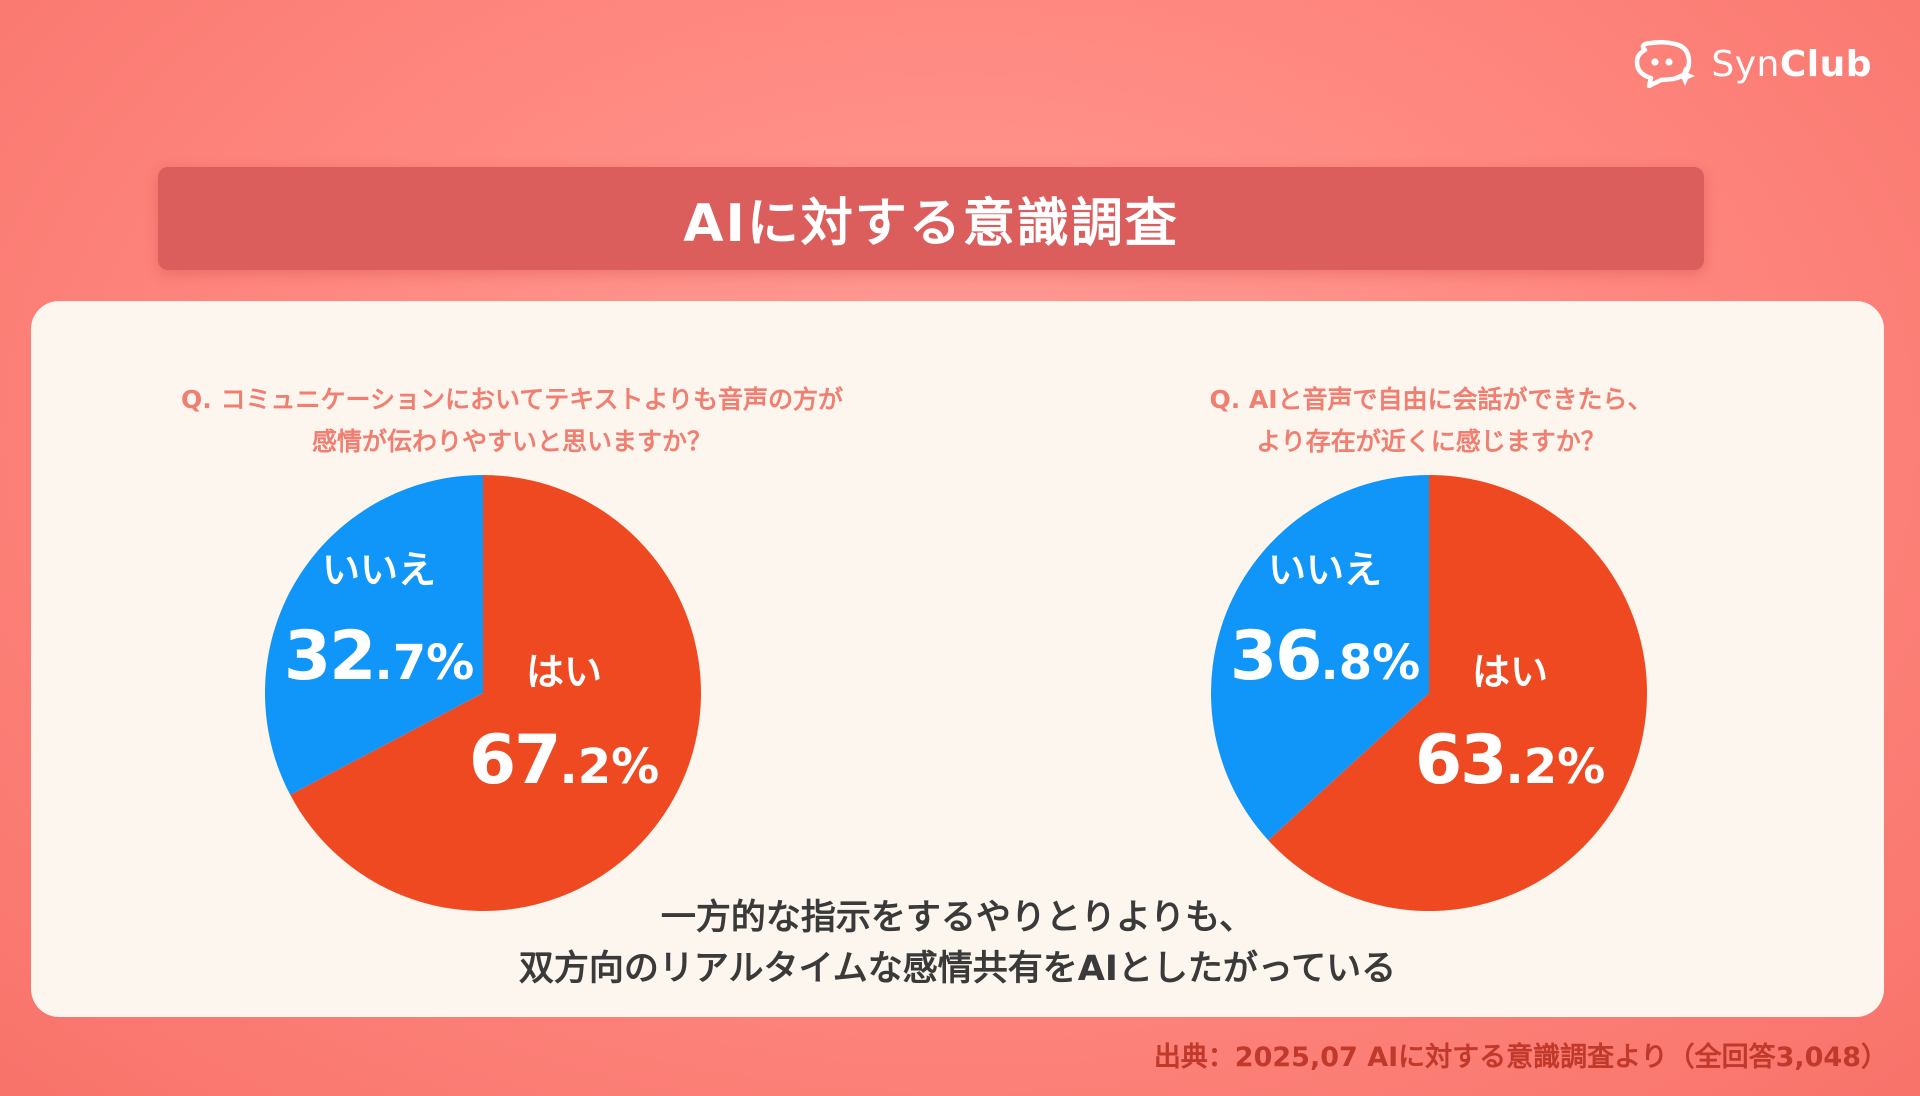 This screenshot has width=1920, height=1096. Describe the element at coordinates (564, 672) in the screenshot. I see `pie-1-label-yes: はい` at that location.